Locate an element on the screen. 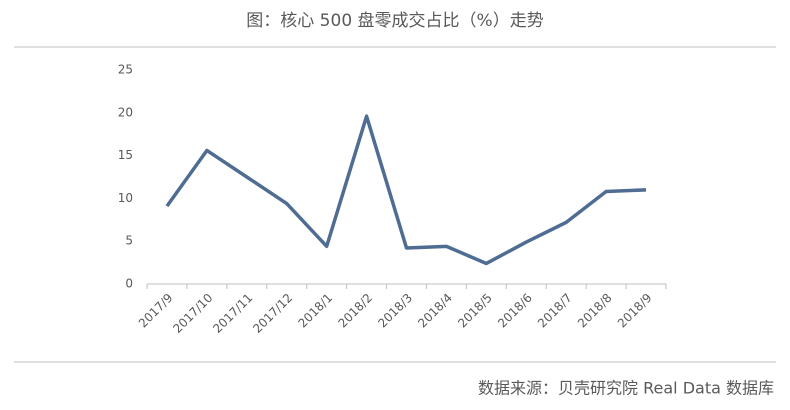 Image resolution: width=790 pixels, height=410 pixels. x-tick-label: 2018/4 is located at coordinates (435, 311).